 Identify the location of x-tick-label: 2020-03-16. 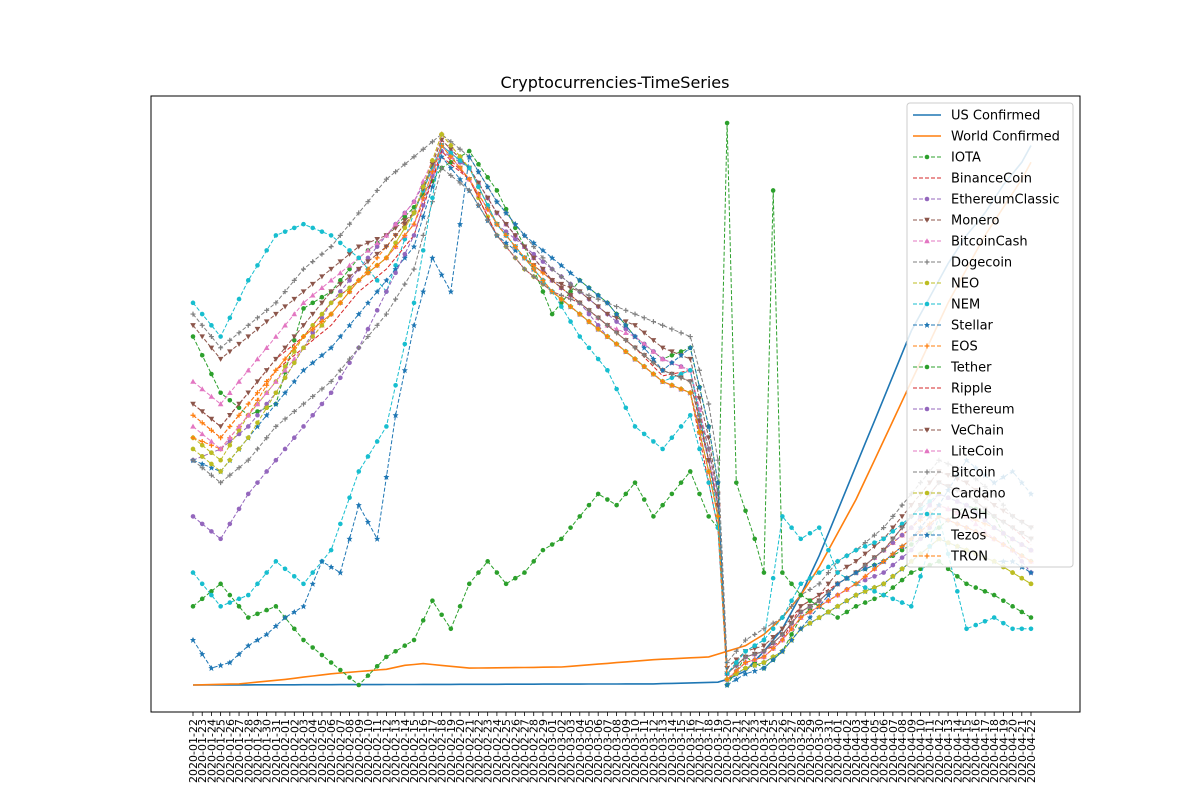
(690, 751).